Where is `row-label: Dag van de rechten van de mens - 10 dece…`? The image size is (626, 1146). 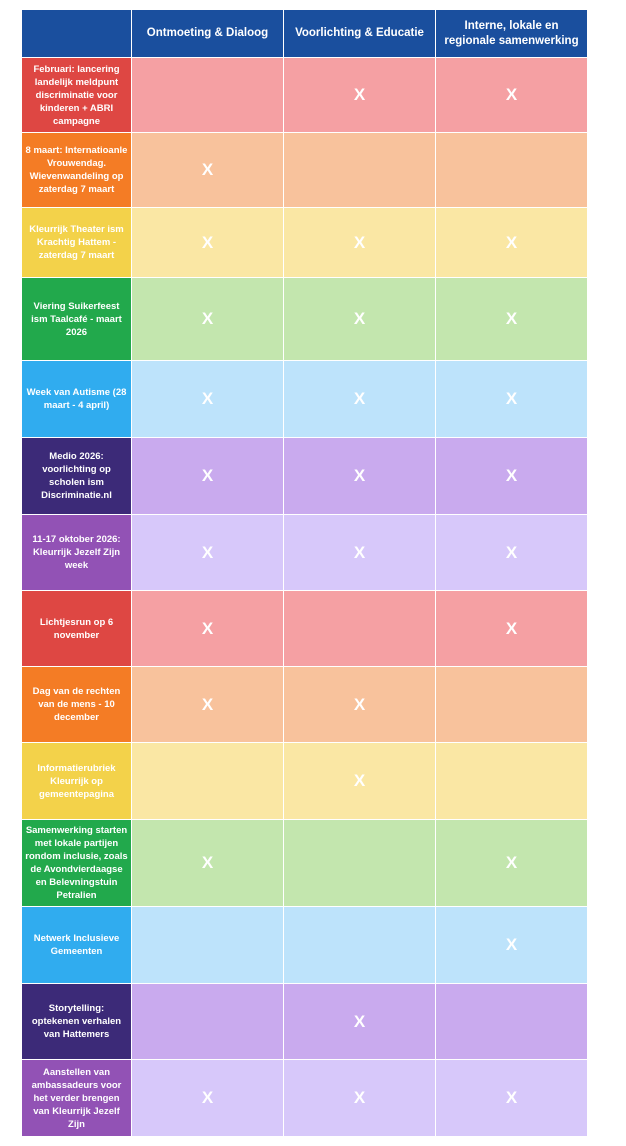 row-label: Dag van de rechten van de mens - 10 dece… is located at coordinates (76, 704).